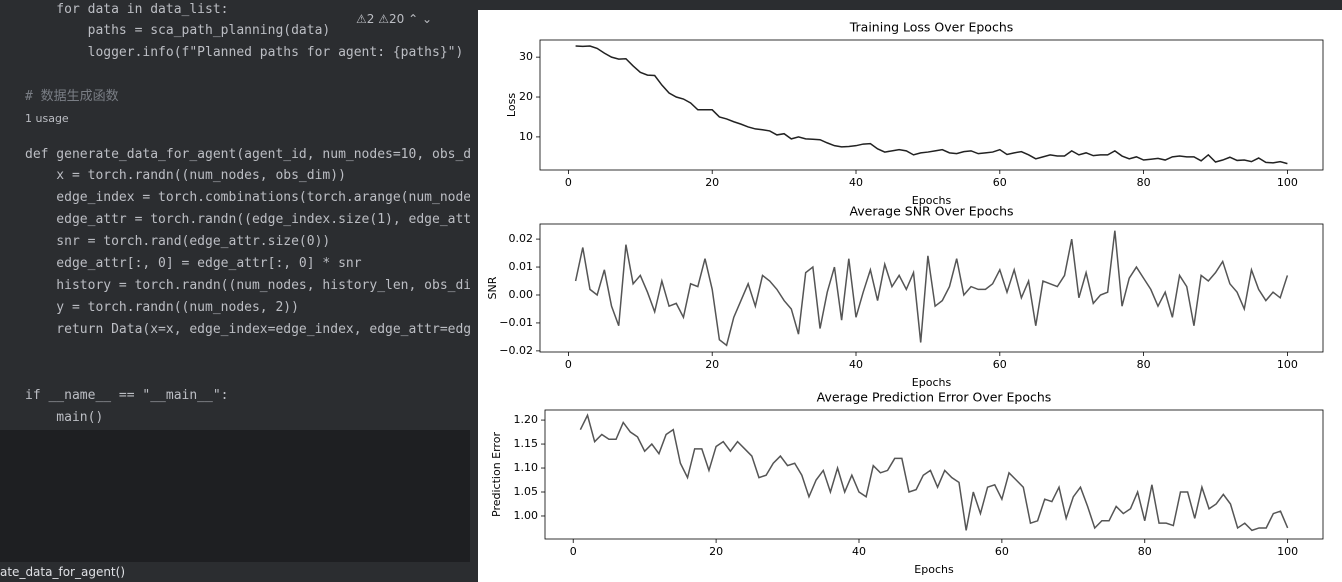  I want to click on y-axis-label: SNR, so click(492, 287).